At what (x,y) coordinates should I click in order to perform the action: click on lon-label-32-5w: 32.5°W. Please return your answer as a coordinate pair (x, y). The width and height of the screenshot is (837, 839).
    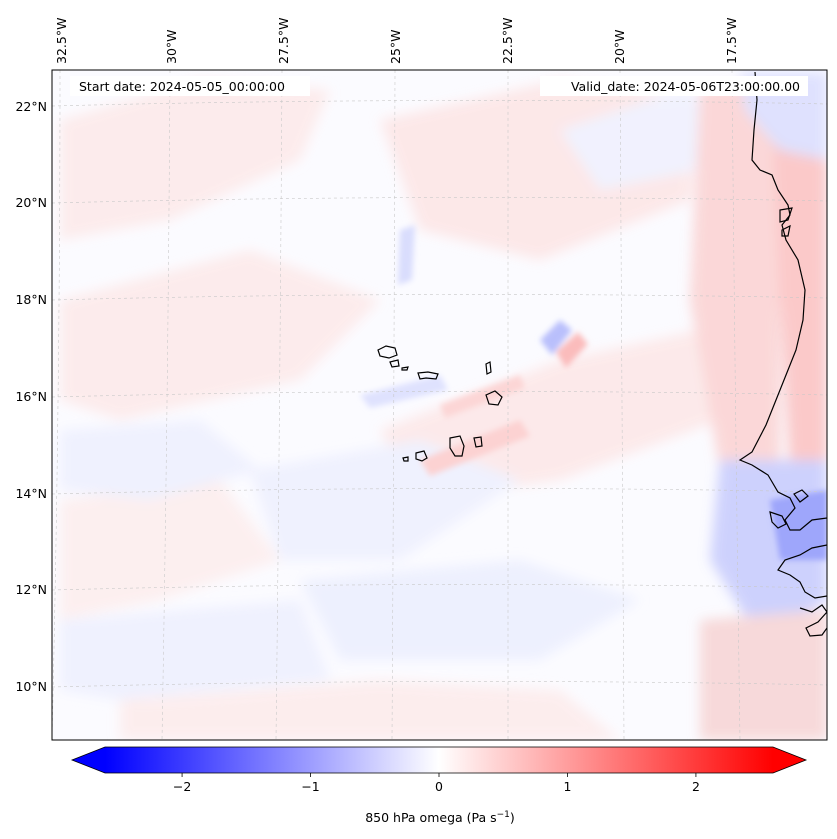
    Looking at the image, I should click on (61, 41).